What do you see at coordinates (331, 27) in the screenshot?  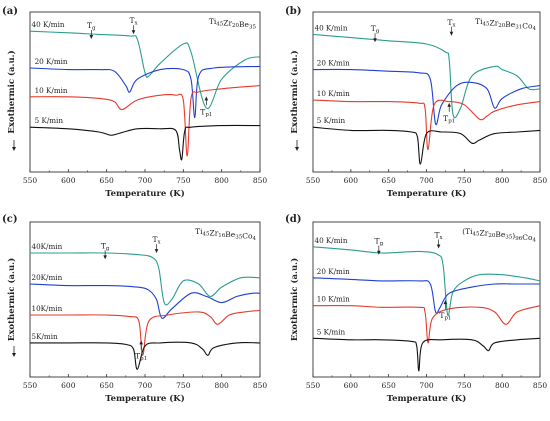 I see `rate-label: 40 K/min` at bounding box center [331, 27].